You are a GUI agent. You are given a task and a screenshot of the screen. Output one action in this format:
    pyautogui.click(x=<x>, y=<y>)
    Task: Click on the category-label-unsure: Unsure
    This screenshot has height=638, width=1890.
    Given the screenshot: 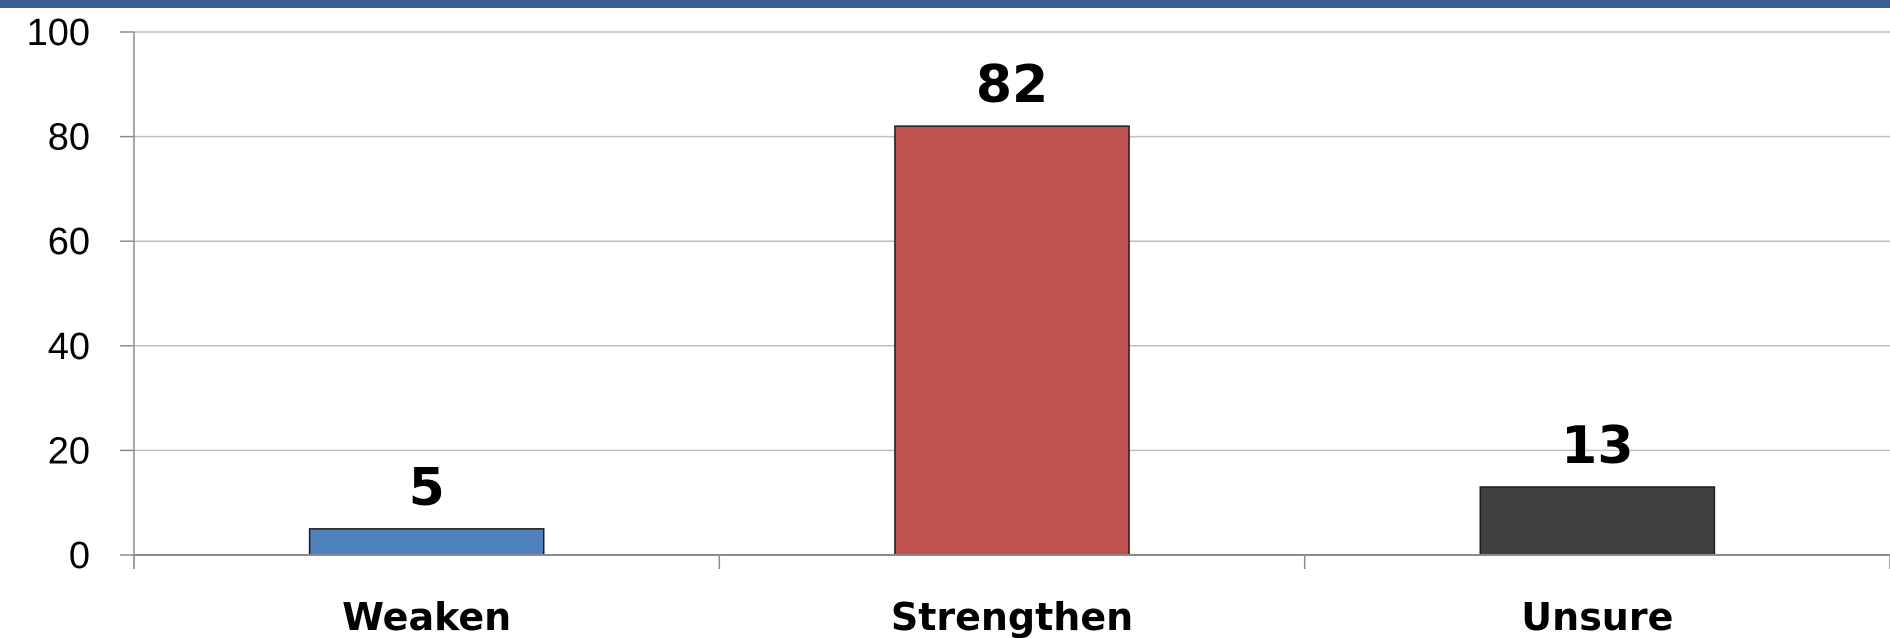 What is the action you would take?
    pyautogui.click(x=1597, y=616)
    